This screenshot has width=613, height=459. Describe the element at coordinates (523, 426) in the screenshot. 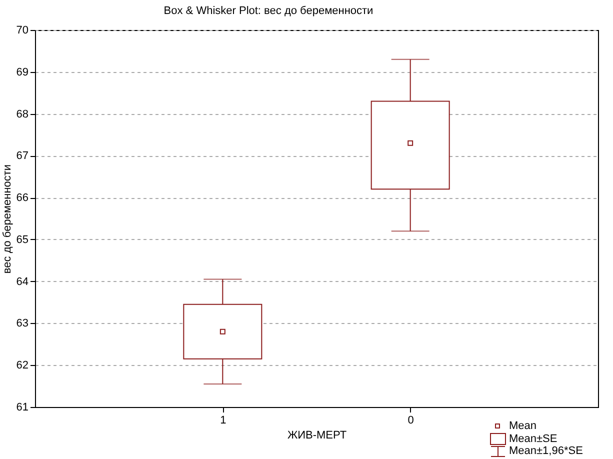

I see `text: Mean` at that location.